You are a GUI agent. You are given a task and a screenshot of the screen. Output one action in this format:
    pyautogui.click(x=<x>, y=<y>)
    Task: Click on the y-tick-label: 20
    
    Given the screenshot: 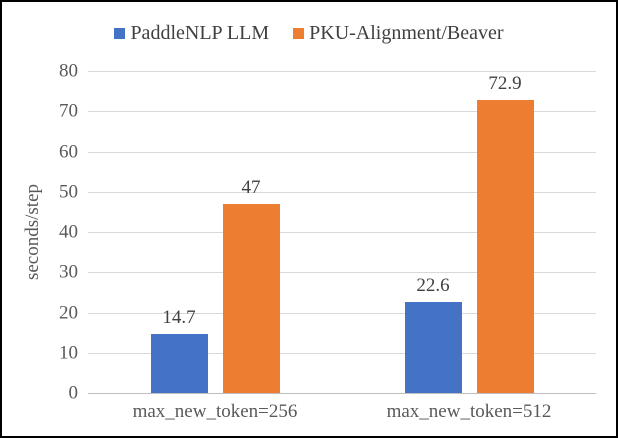 What is the action you would take?
    pyautogui.click(x=68, y=312)
    